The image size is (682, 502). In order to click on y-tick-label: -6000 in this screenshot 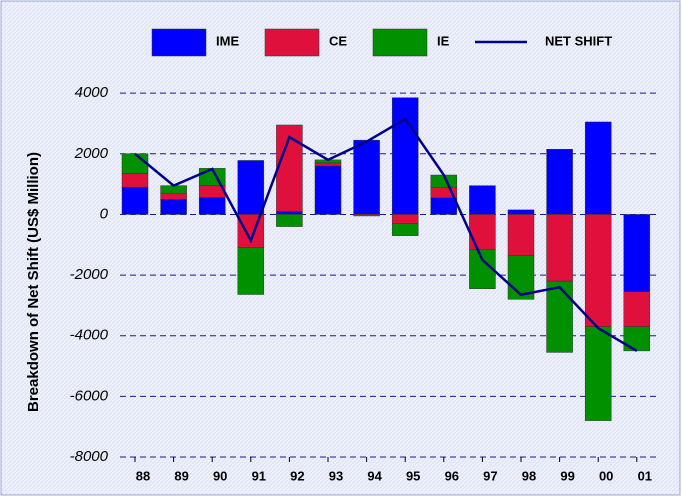, I will do `click(89, 395)`.